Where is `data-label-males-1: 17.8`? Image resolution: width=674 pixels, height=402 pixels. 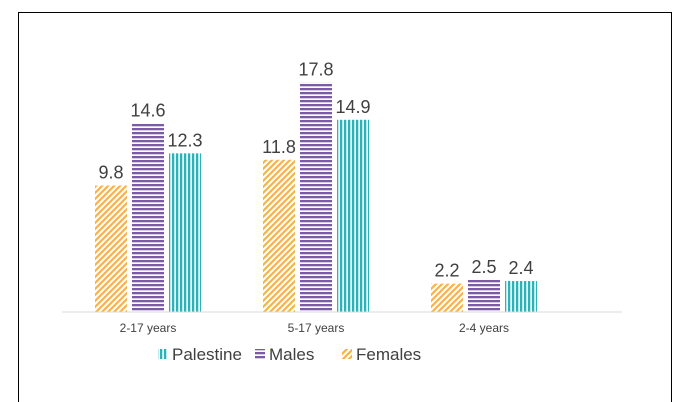
data-label-males-1: 17.8 is located at coordinates (315, 69).